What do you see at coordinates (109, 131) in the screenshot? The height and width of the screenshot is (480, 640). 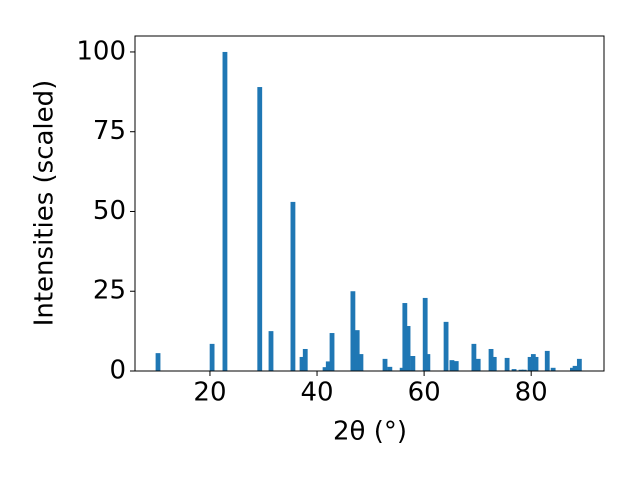 I see `y-tick-label: 75` at bounding box center [109, 131].